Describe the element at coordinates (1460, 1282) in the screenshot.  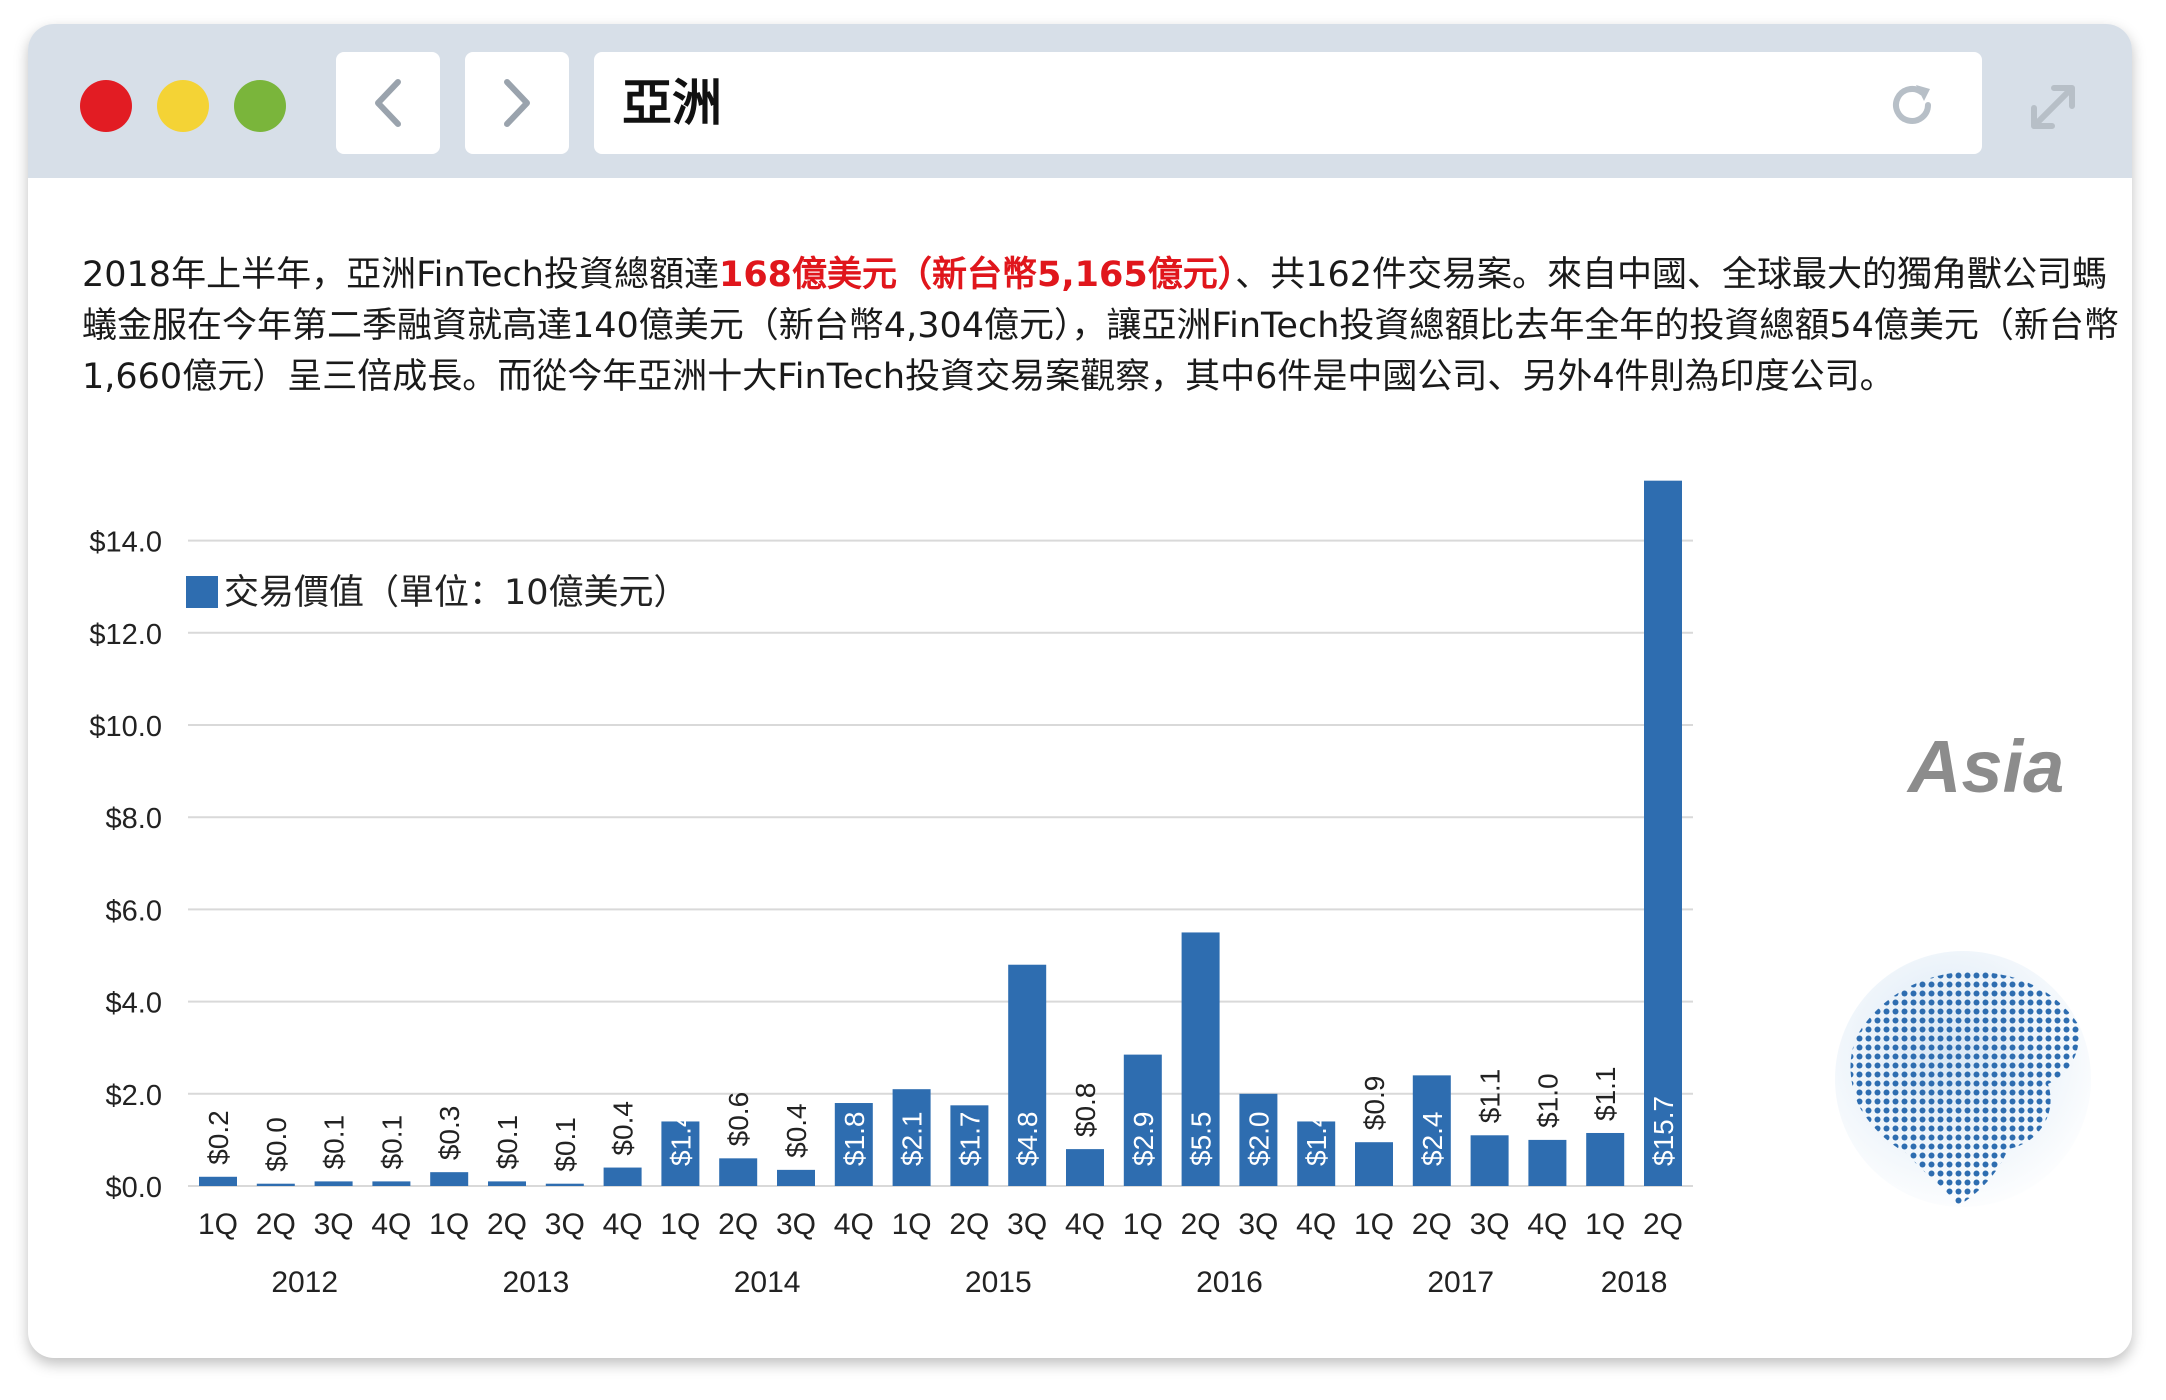
I see `year-label: 2017` at that location.